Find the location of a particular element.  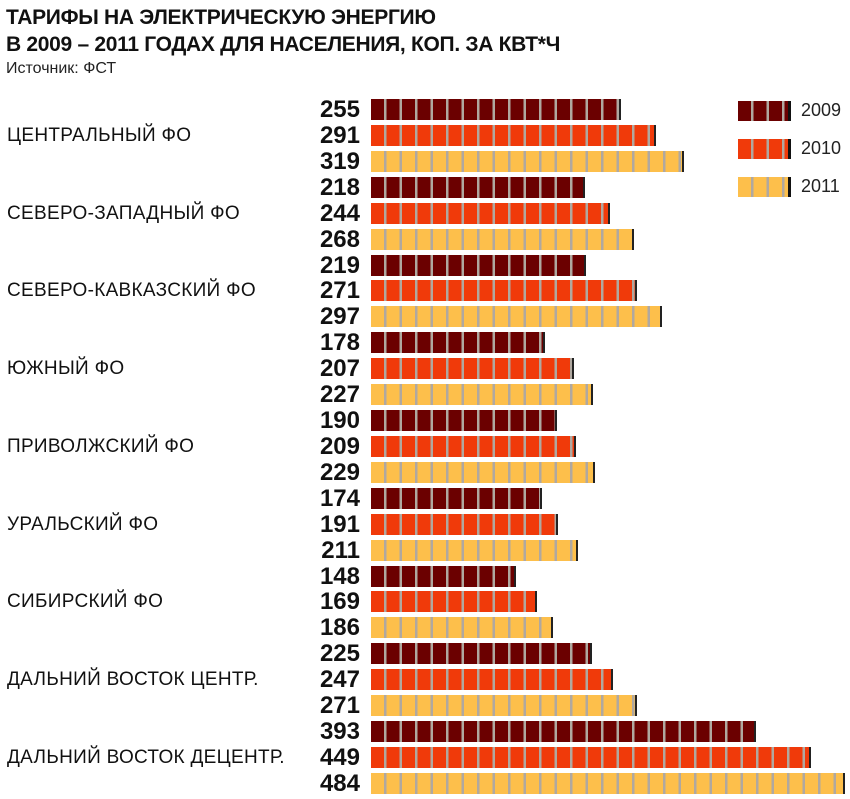

data-label: 219 is located at coordinates (339, 265).